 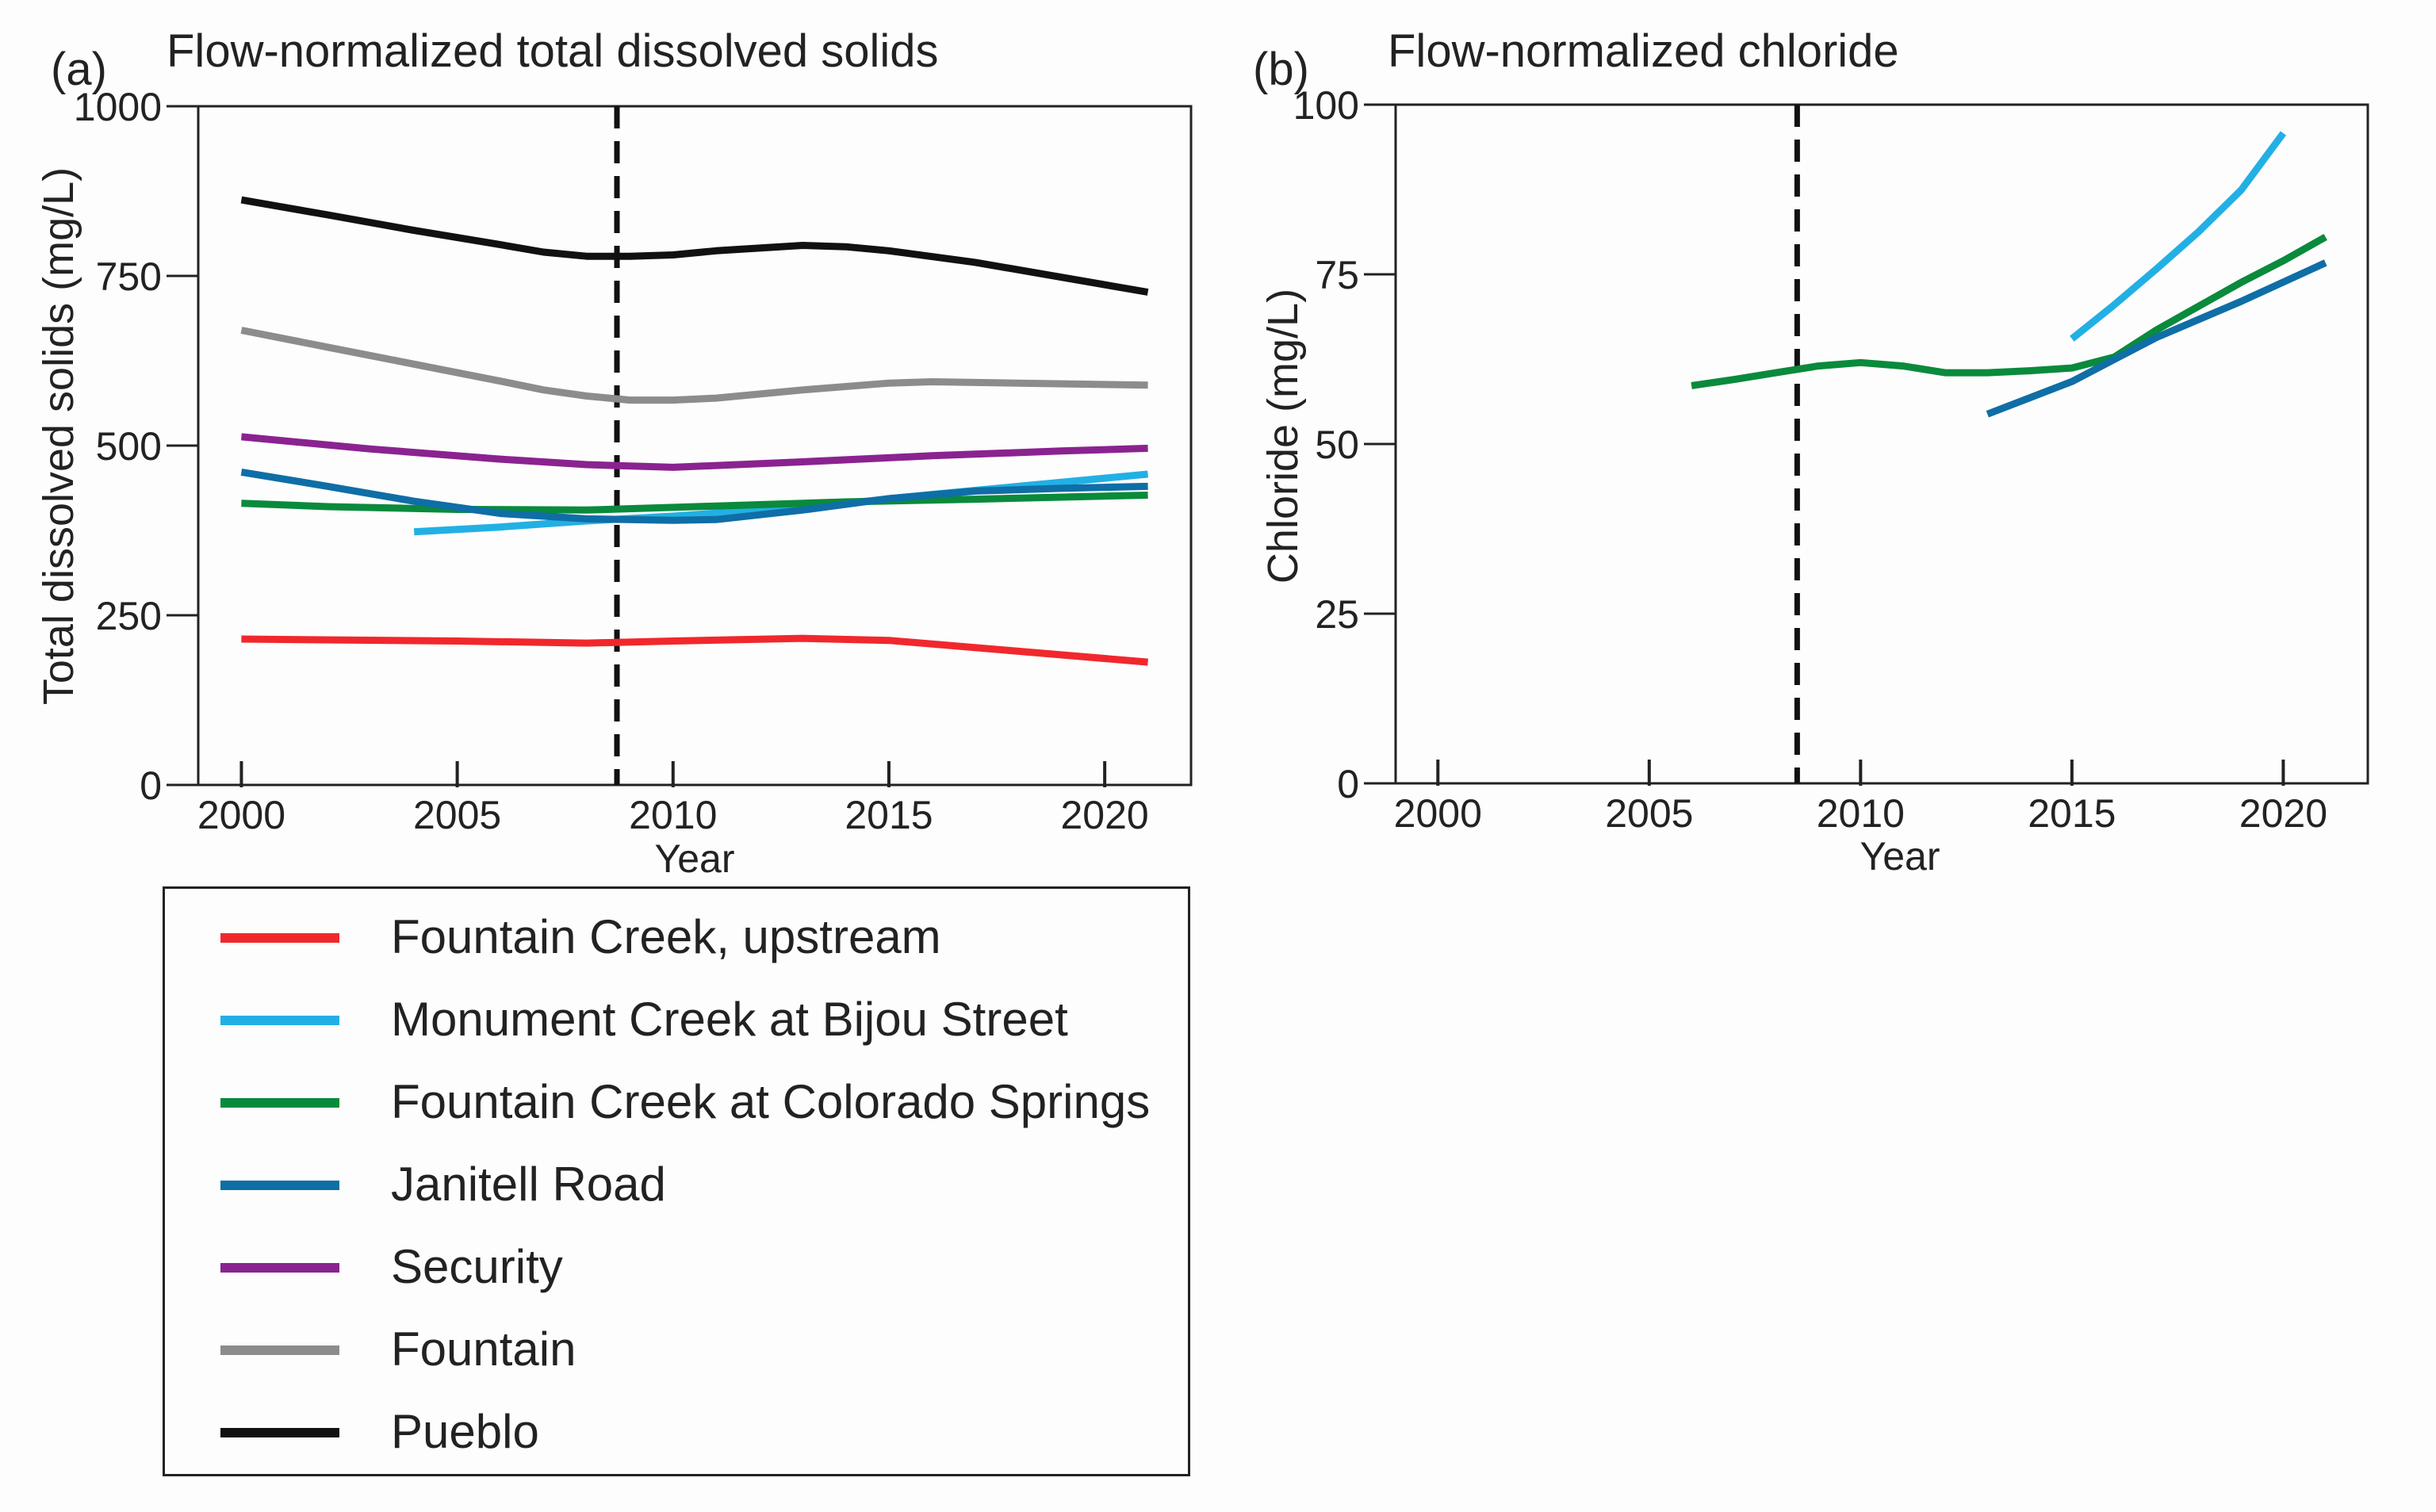 I want to click on y-tick-label: 250, so click(x=129, y=616).